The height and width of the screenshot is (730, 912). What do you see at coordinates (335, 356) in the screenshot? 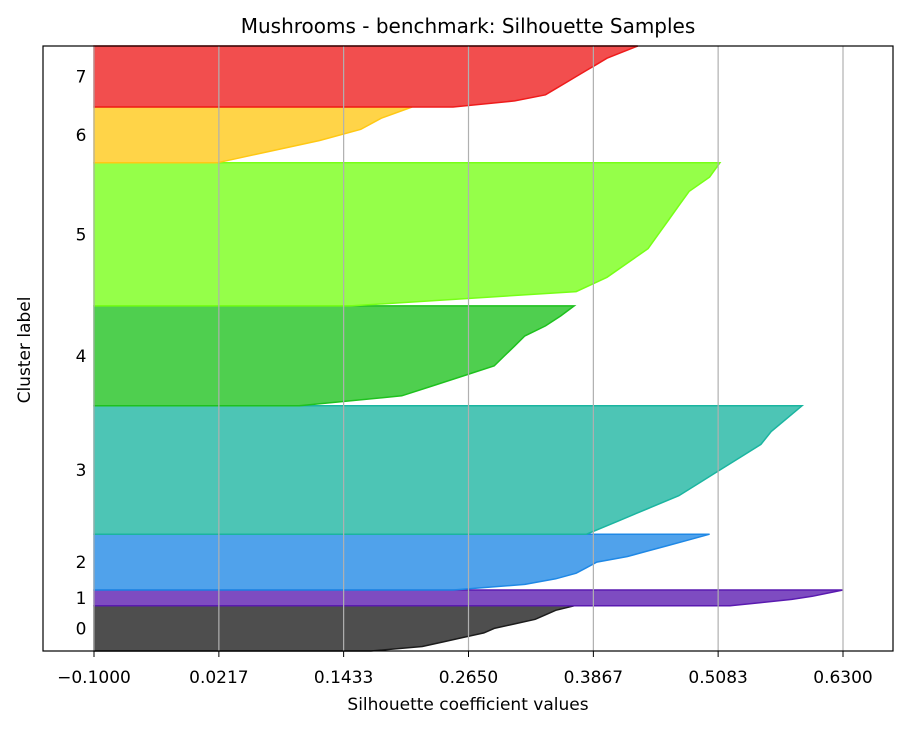
I see `cluster-4-area` at bounding box center [335, 356].